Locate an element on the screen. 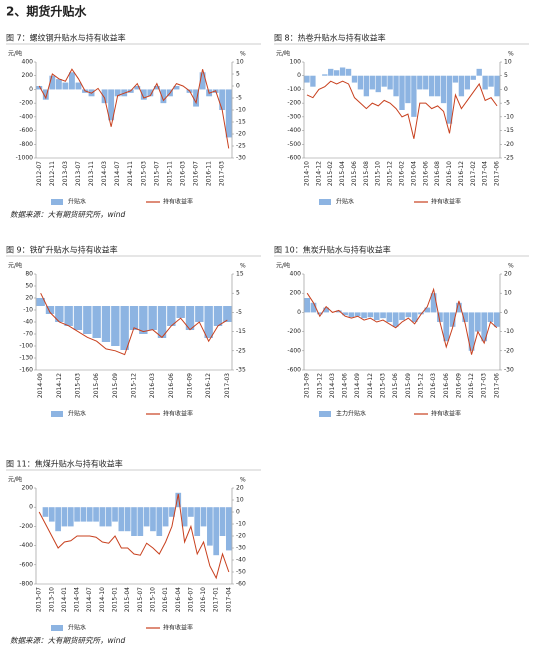 The height and width of the screenshot is (647, 537). y-tick-label: 0 is located at coordinates (299, 75).